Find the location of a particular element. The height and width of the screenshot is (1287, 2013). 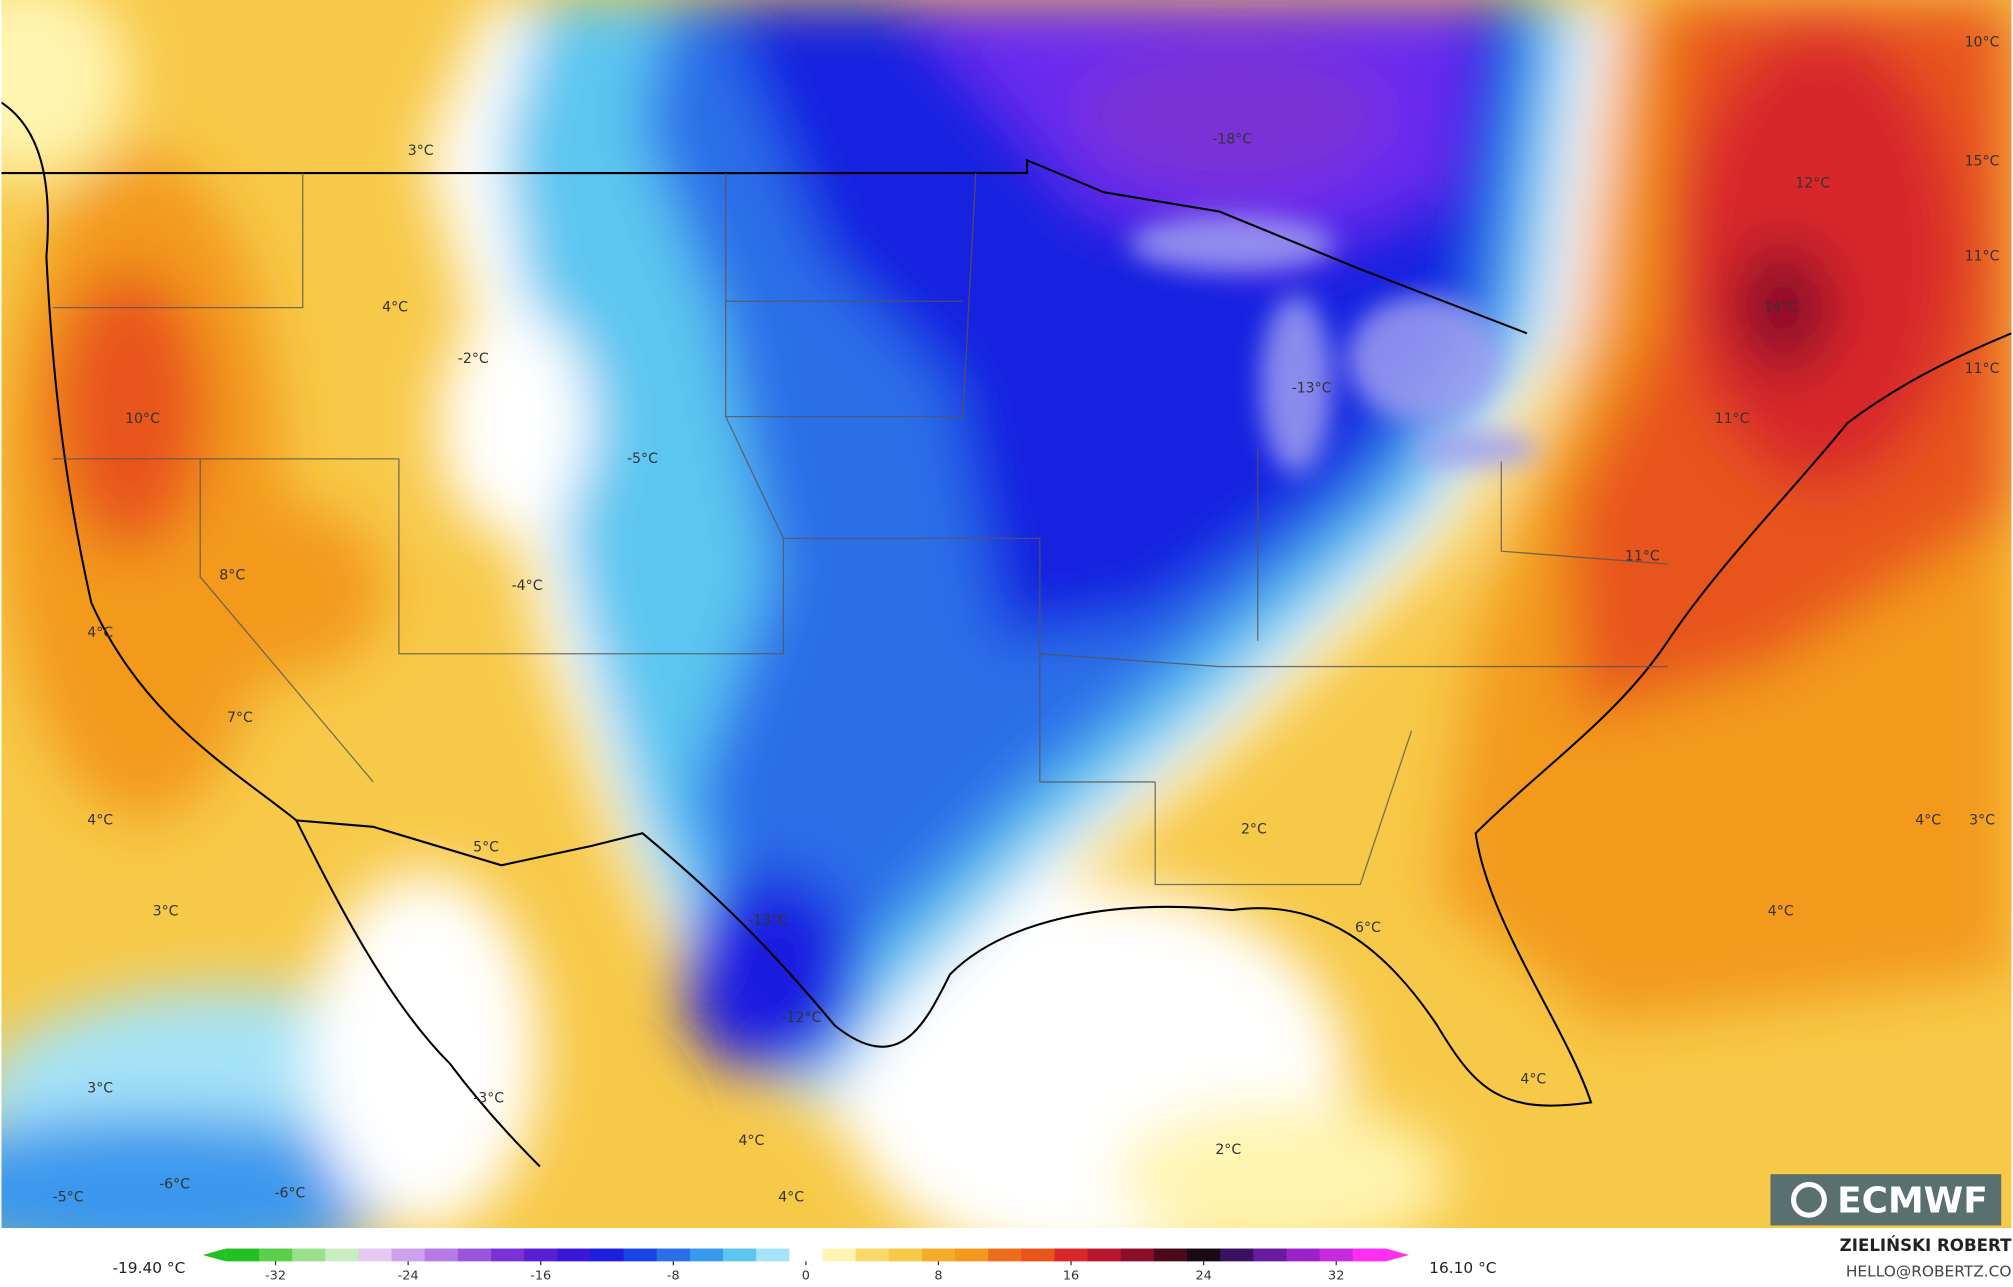

colorbar-tick-label: 16 is located at coordinates (1071, 1275).